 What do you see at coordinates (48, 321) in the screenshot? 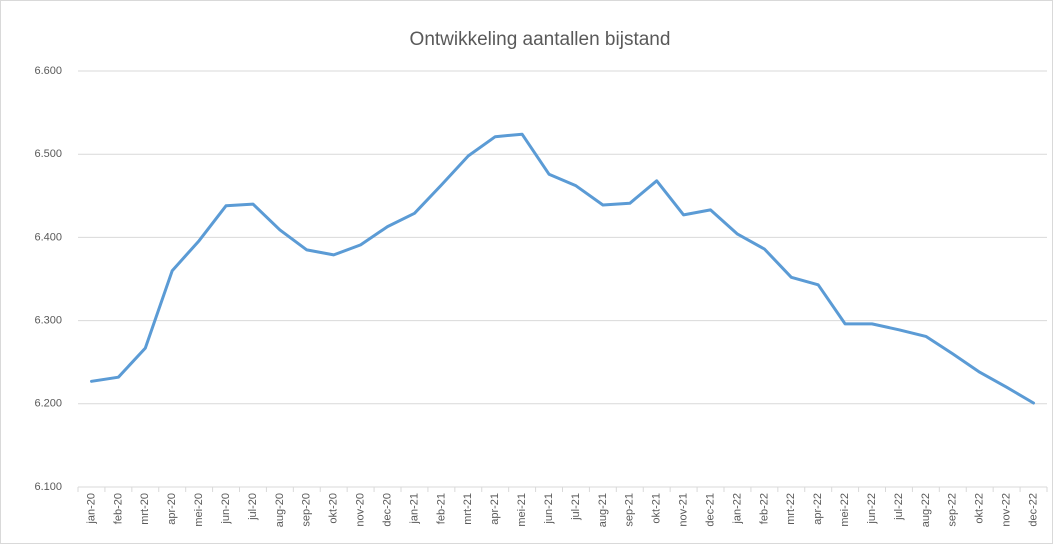
I see `y-tick-label: 6.300` at bounding box center [48, 321].